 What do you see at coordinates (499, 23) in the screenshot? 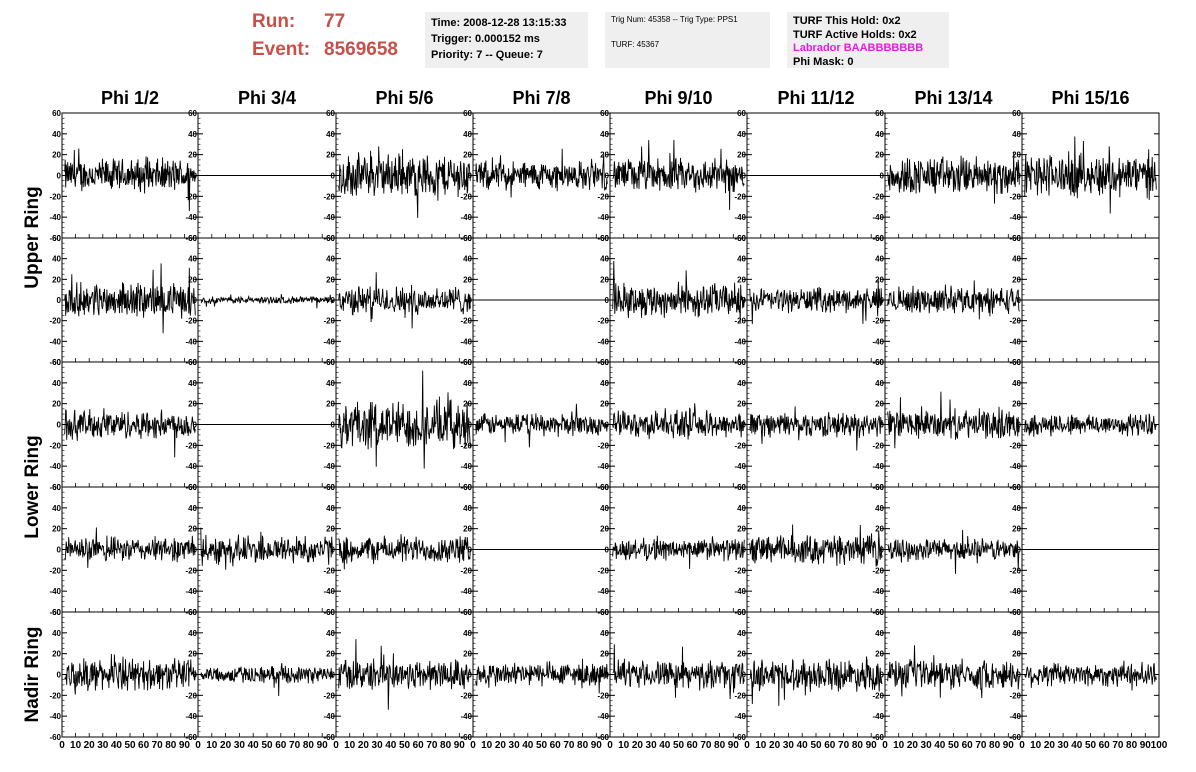
I see `time-text: Time: 2008-12-28 13:15:33` at bounding box center [499, 23].